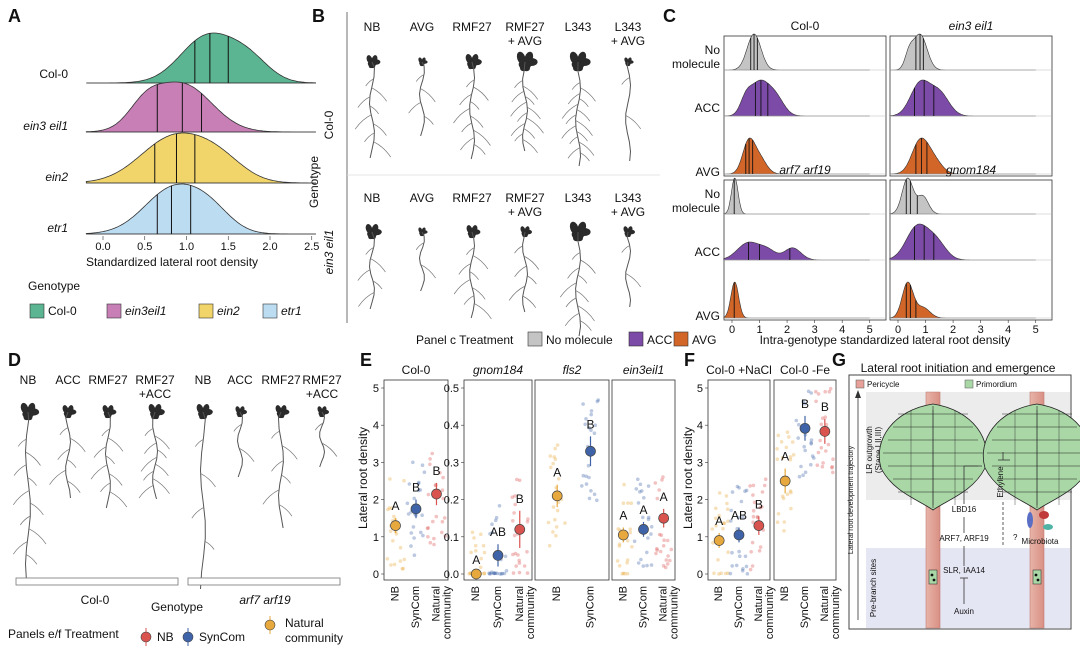 This screenshot has width=1080, height=653. Describe the element at coordinates (925, 330) in the screenshot. I see `panel-c-ticklabel-gnom184-1: 1` at that location.